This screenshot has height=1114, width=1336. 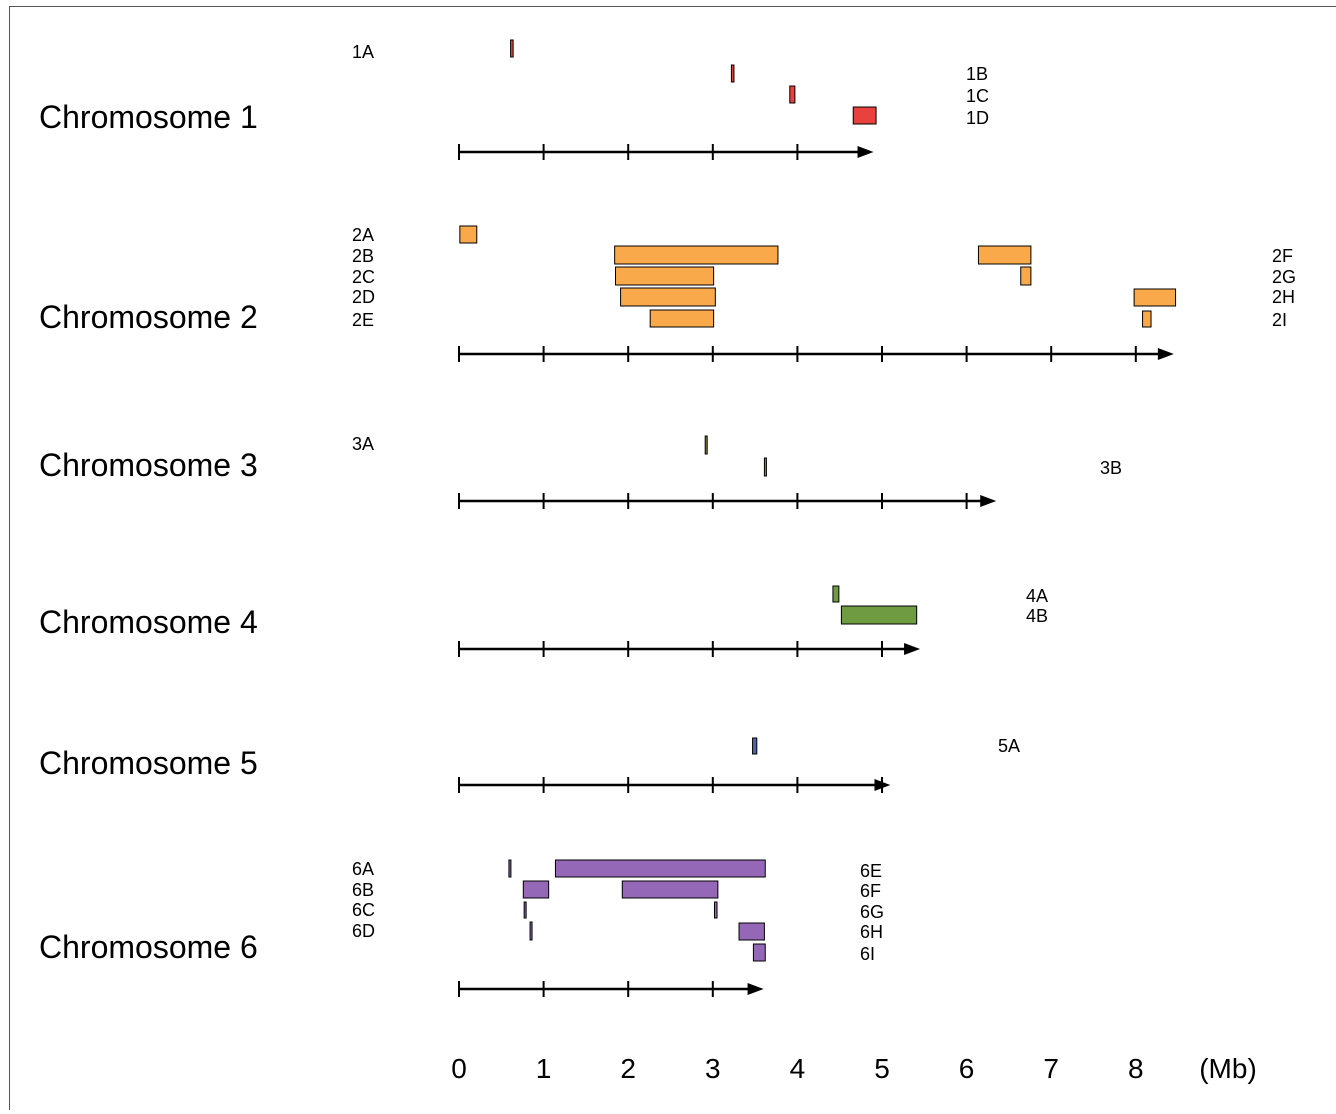 I want to click on segment-2d, so click(x=668, y=297).